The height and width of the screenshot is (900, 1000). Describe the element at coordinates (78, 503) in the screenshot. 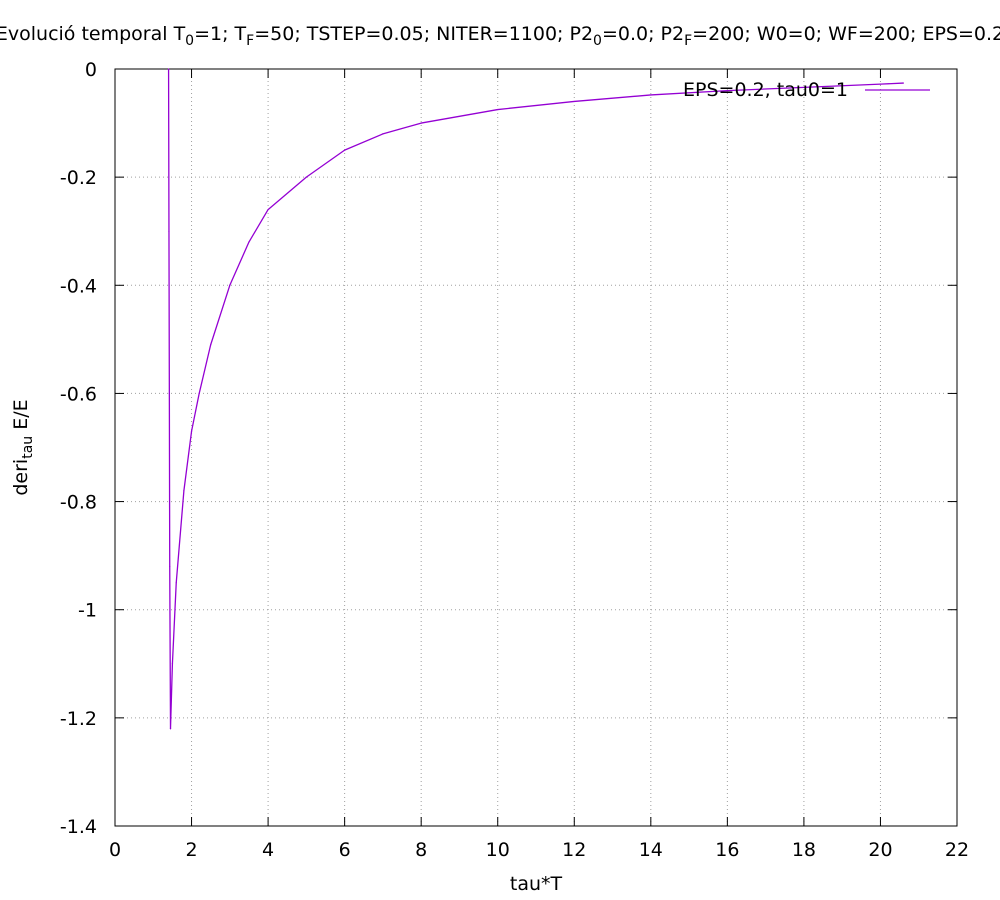

I see `y-tick-label: -0.8` at that location.